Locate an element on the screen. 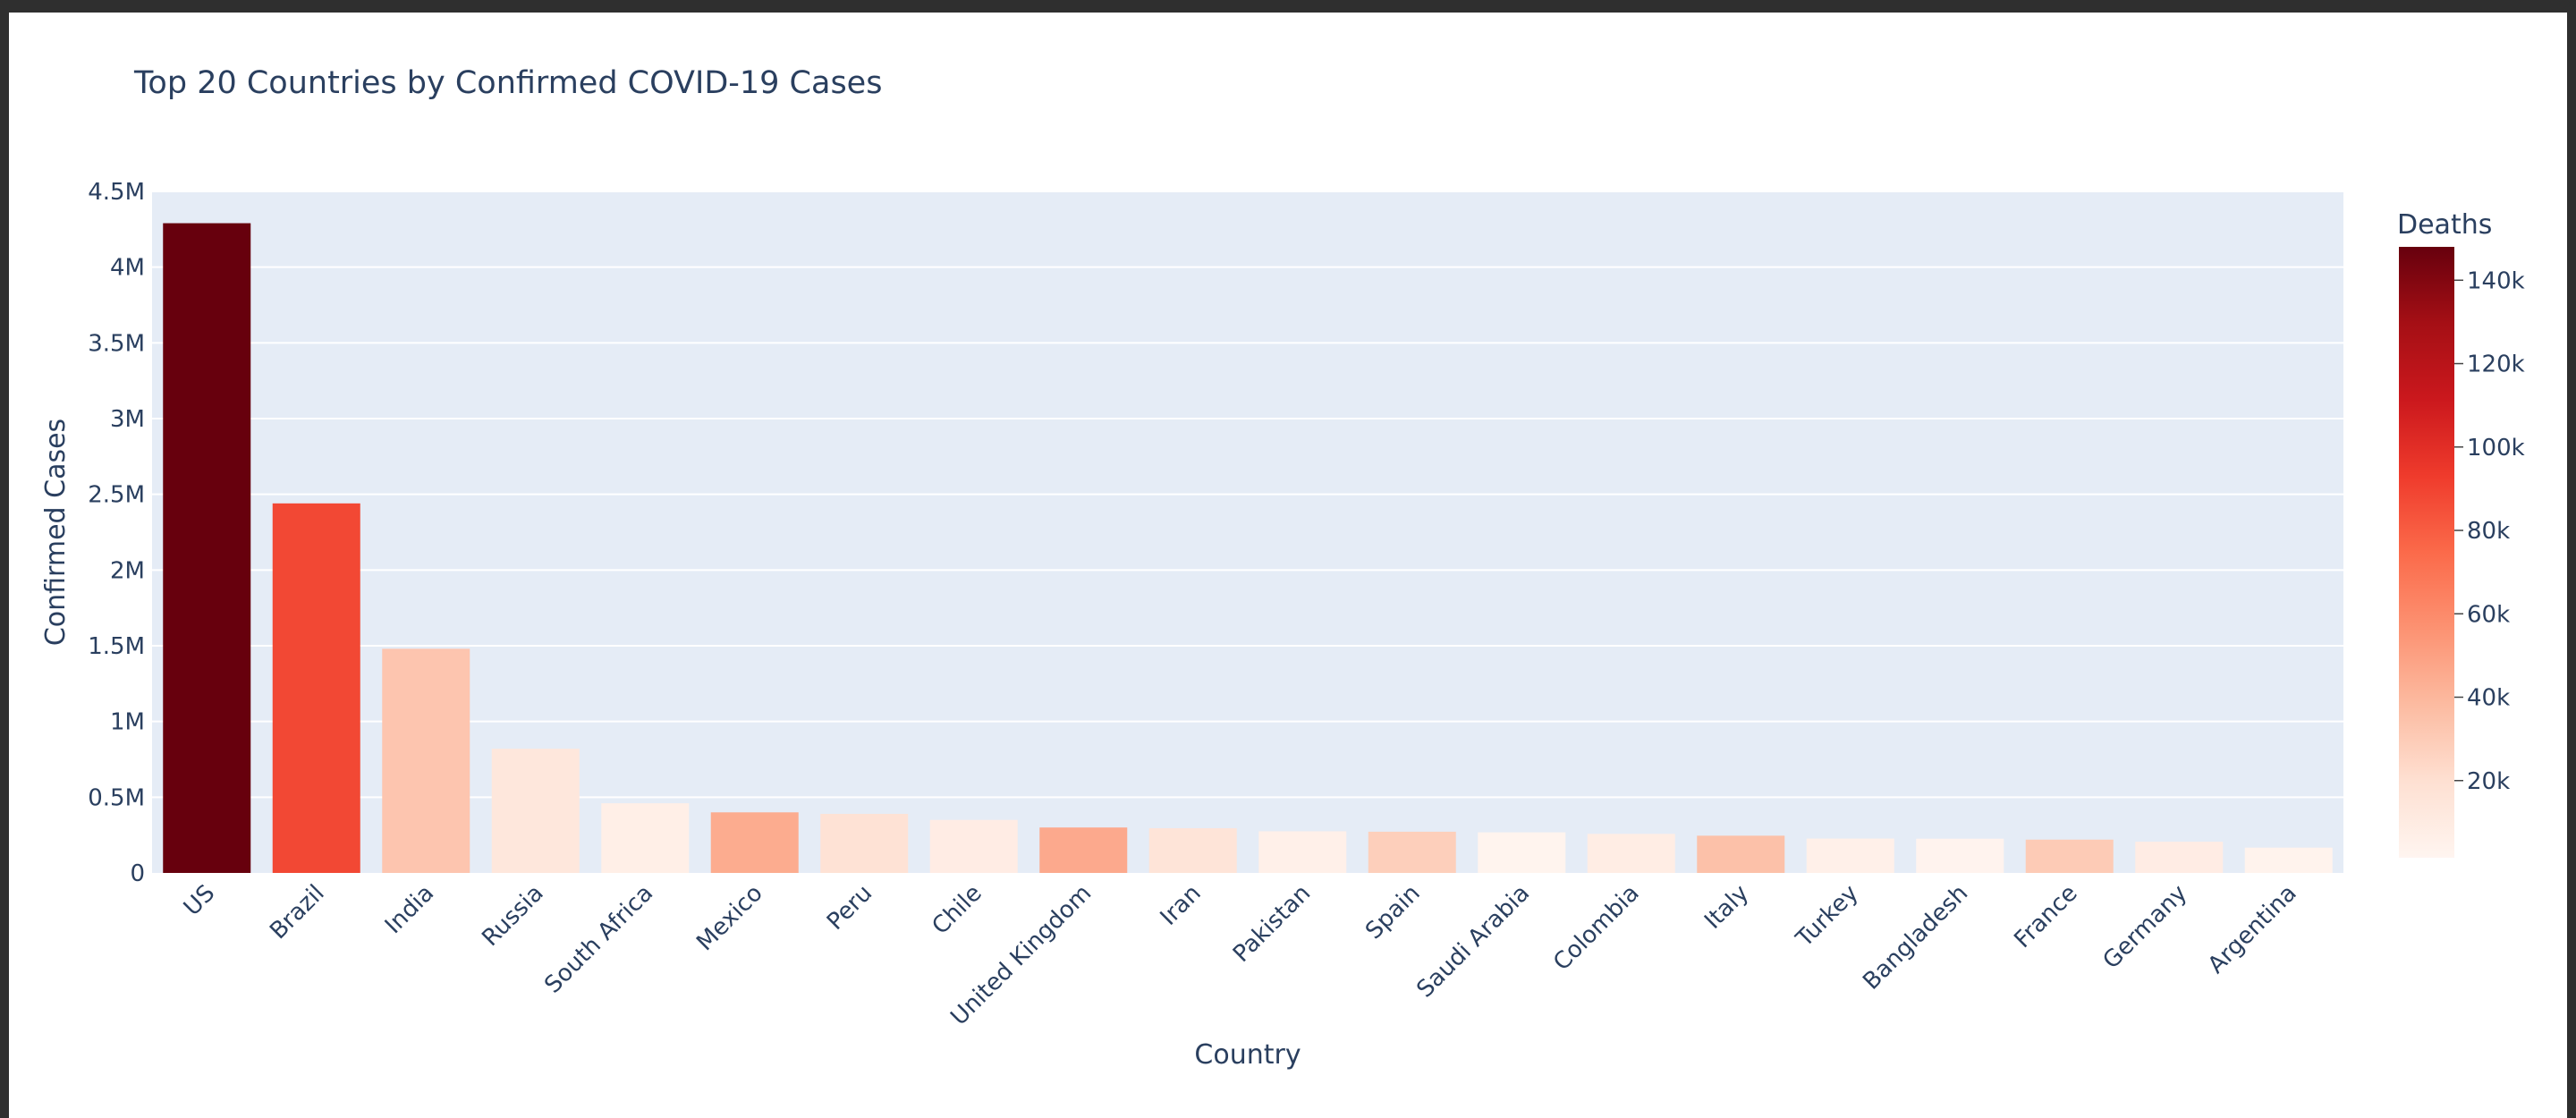 This screenshot has width=2576, height=1118. y-tick-label: 2M is located at coordinates (127, 570).